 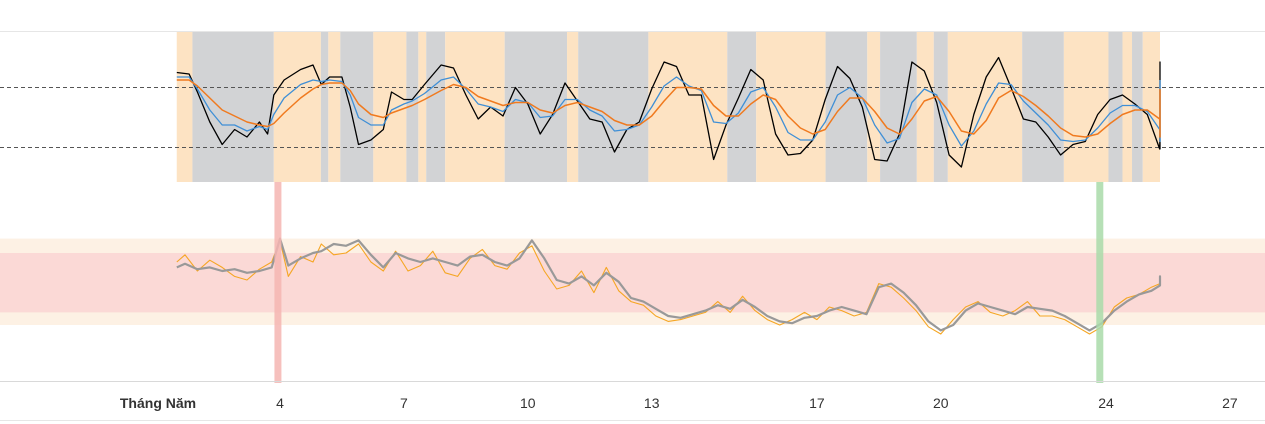 What do you see at coordinates (1230, 403) in the screenshot?
I see `x-tick-label: 27` at bounding box center [1230, 403].